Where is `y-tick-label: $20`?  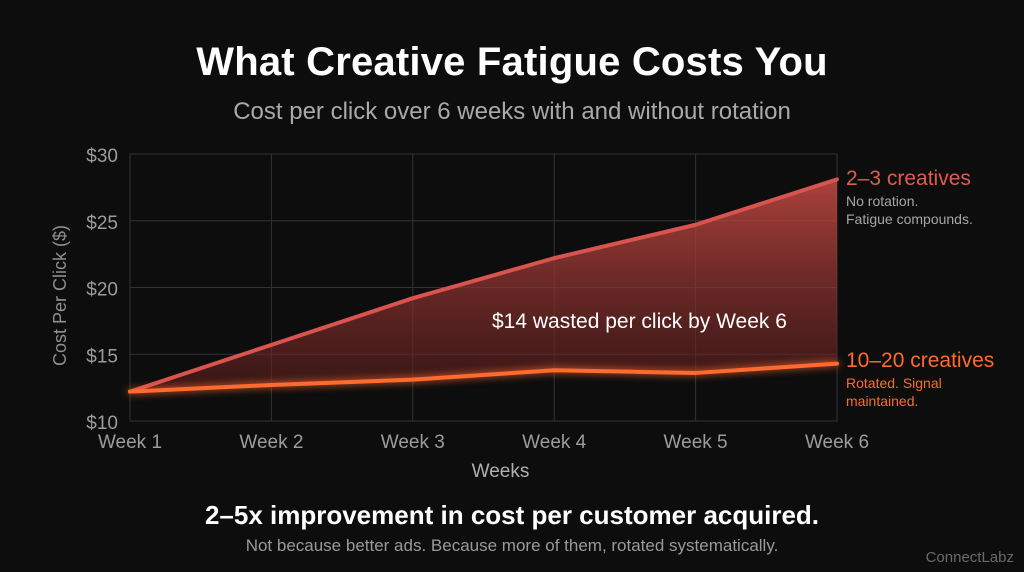
y-tick-label: $20 is located at coordinates (102, 290).